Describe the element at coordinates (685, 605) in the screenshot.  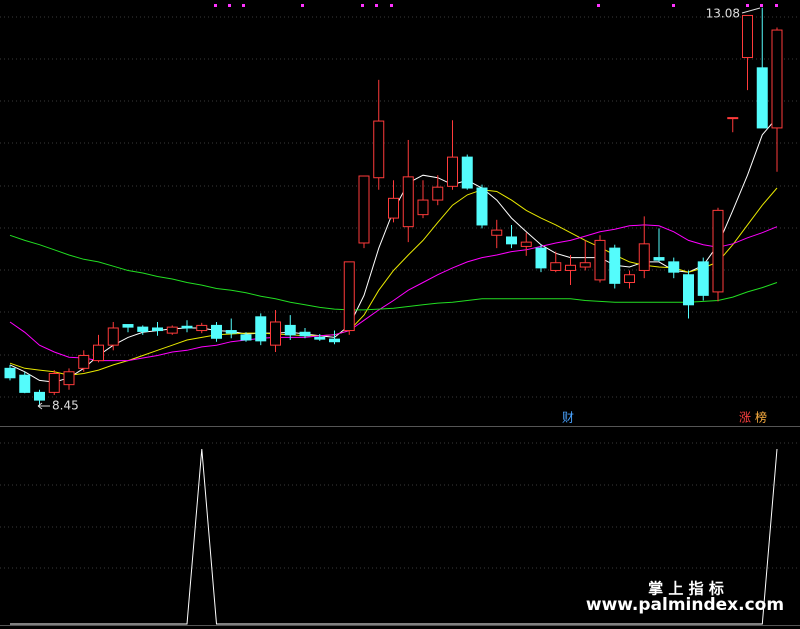
I see `watermark-url: www.palmindex.com` at that location.